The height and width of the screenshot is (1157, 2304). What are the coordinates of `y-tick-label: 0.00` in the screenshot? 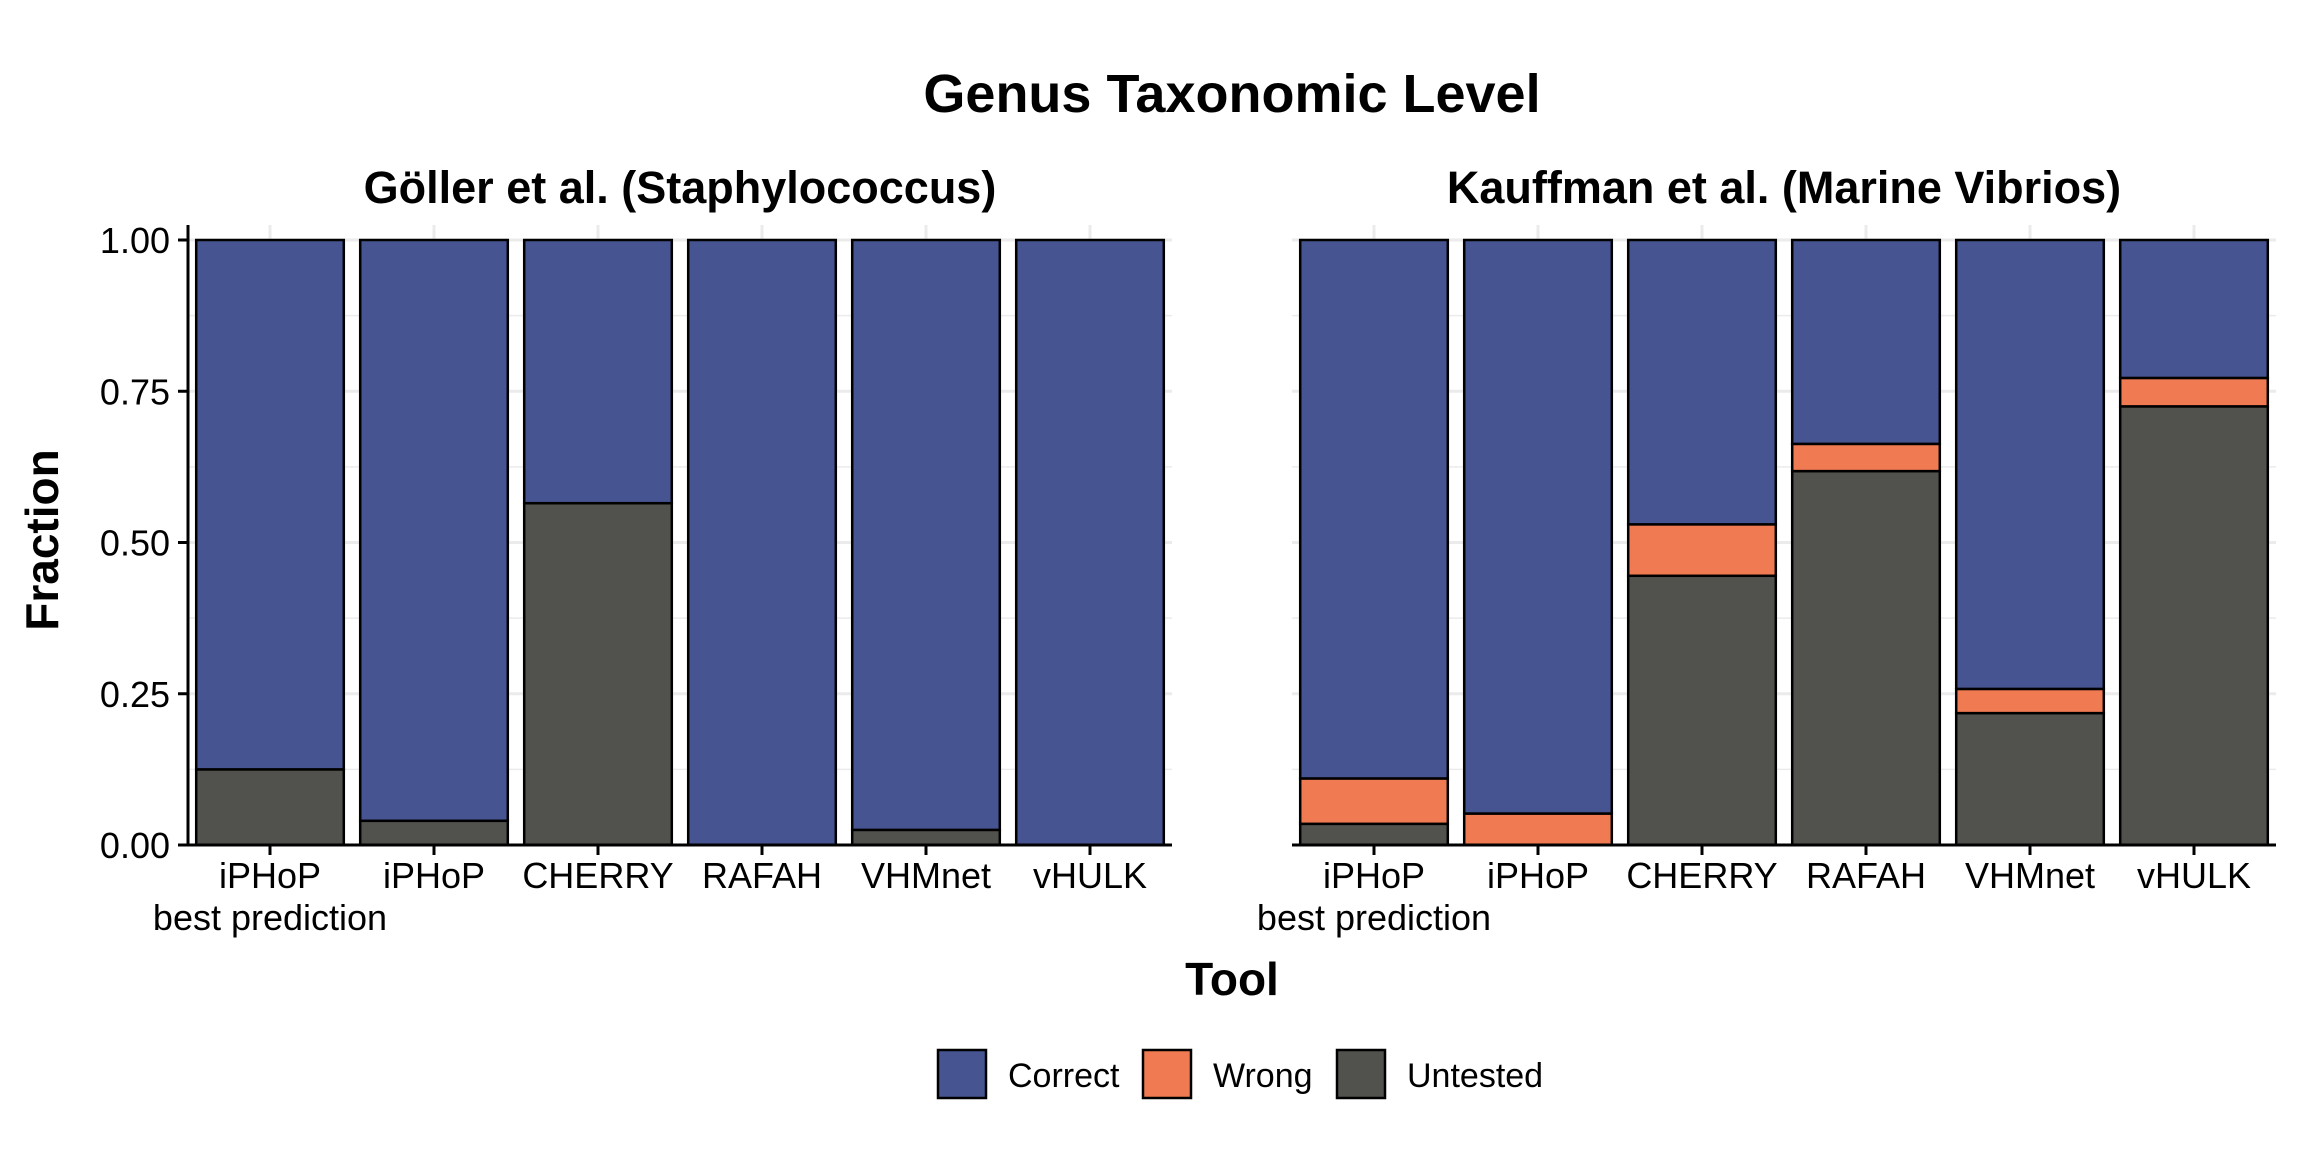 It's located at (135, 845).